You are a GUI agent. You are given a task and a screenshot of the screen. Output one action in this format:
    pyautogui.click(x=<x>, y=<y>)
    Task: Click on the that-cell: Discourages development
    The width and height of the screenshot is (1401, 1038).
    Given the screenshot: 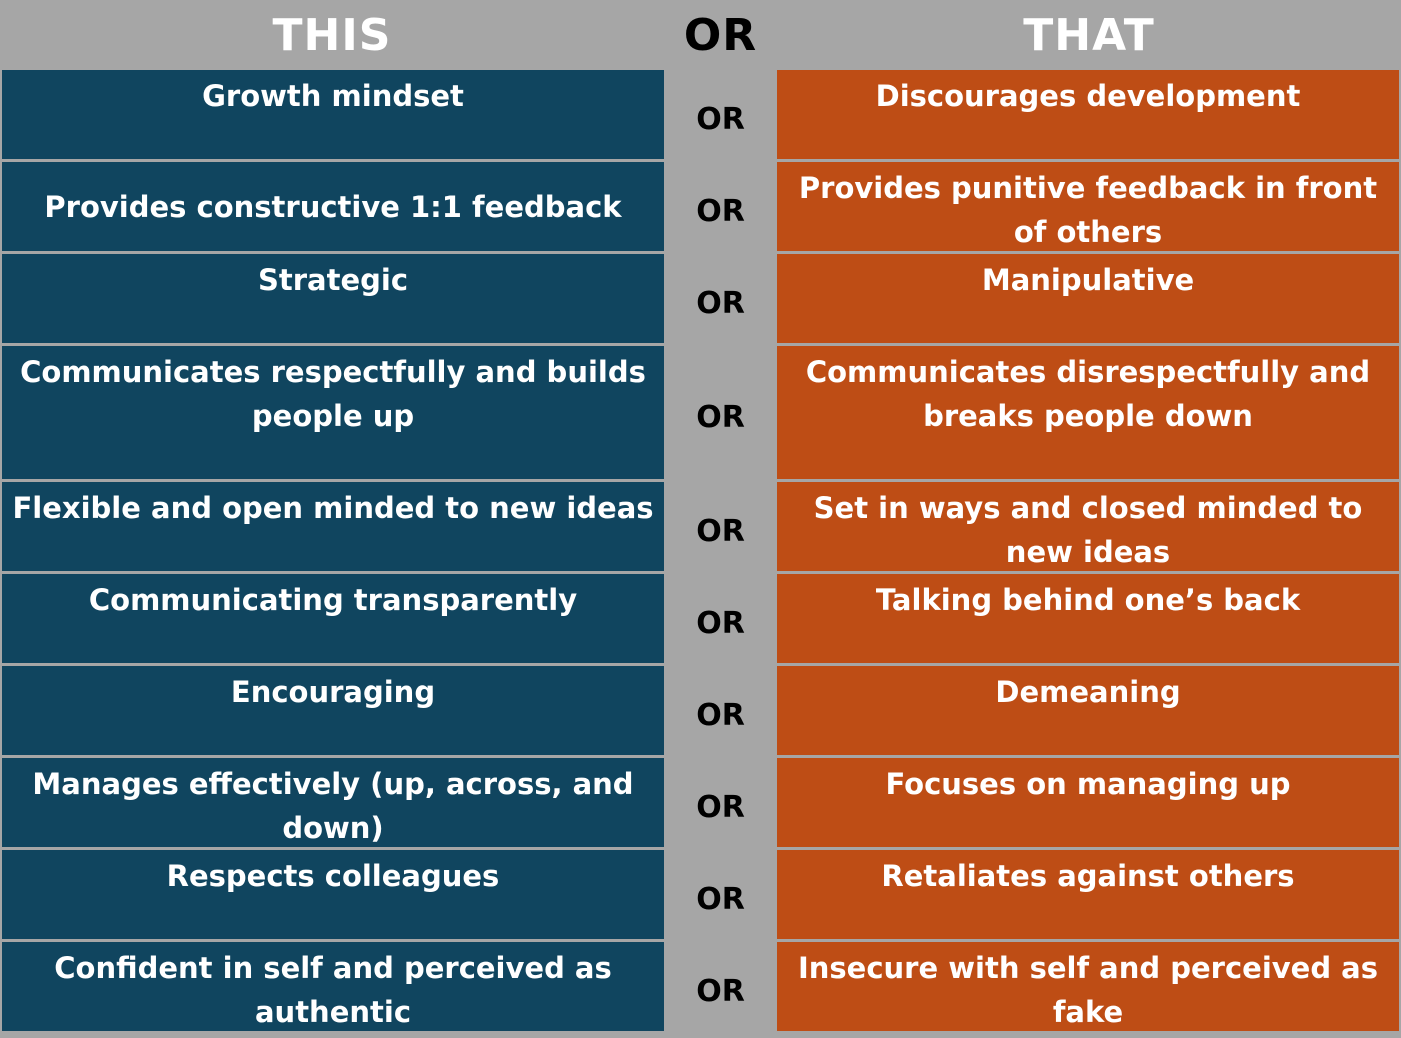 What is the action you would take?
    pyautogui.click(x=1088, y=116)
    